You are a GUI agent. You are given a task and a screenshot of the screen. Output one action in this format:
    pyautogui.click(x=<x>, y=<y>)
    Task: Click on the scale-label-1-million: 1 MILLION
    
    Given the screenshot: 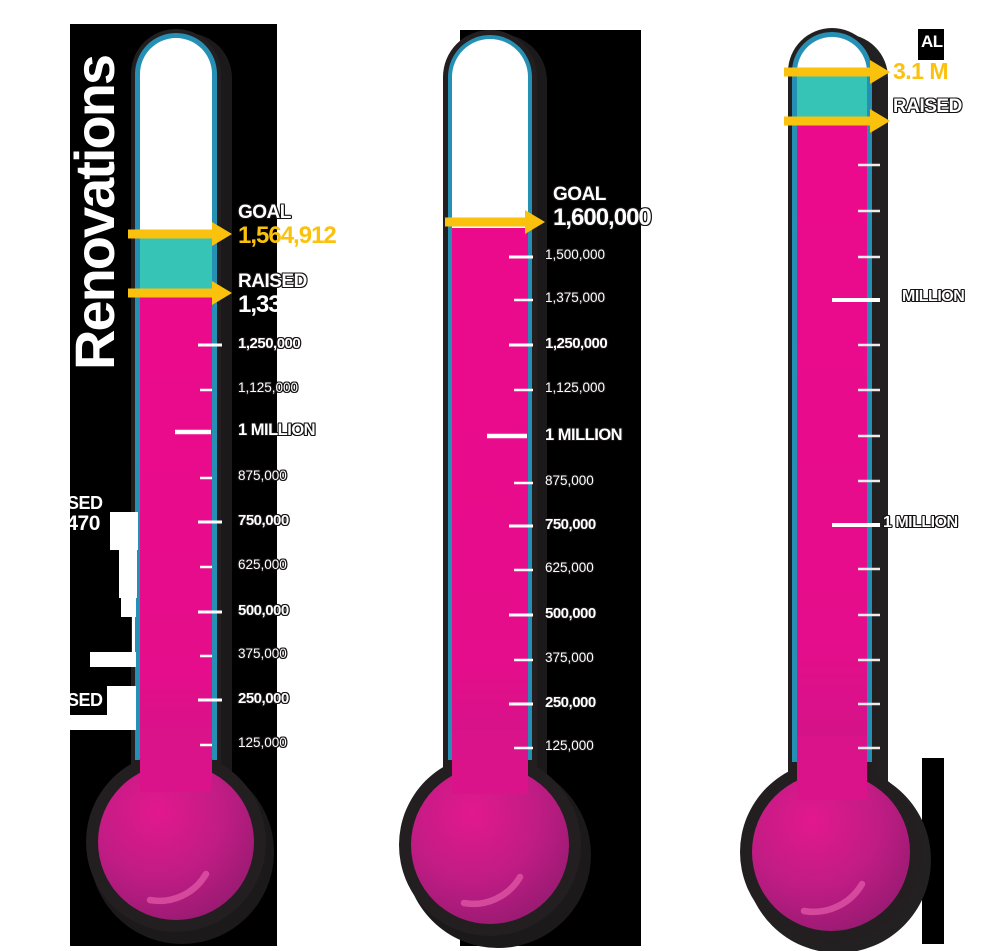 What is the action you would take?
    pyautogui.click(x=920, y=522)
    